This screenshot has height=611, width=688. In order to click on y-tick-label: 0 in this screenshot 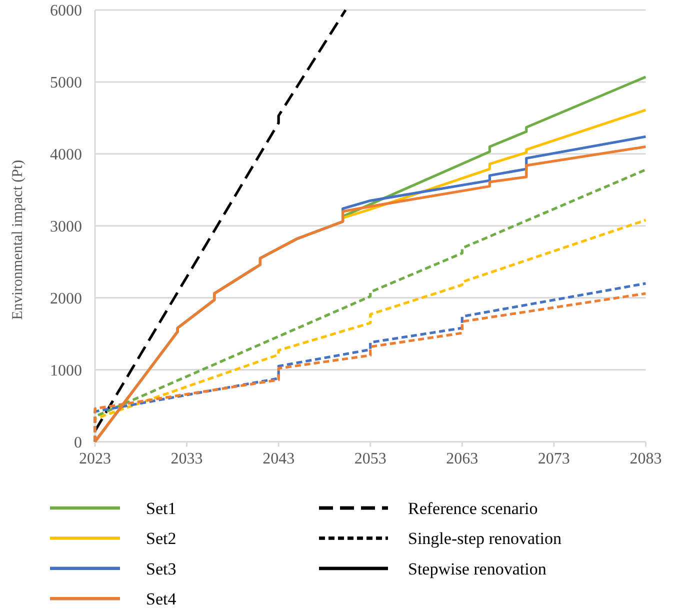, I will do `click(78, 443)`.